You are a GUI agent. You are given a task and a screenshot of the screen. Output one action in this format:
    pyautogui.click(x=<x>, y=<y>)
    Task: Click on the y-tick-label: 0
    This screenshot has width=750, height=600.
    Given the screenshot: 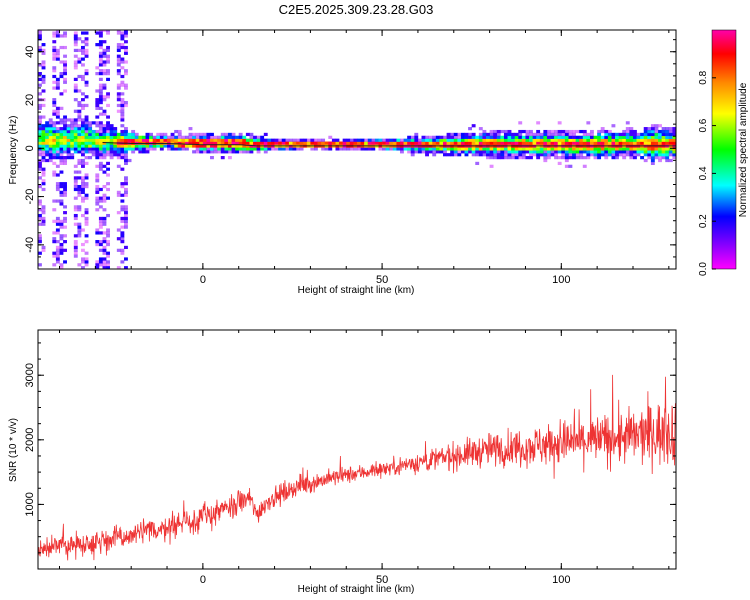 What is the action you would take?
    pyautogui.click(x=30, y=148)
    